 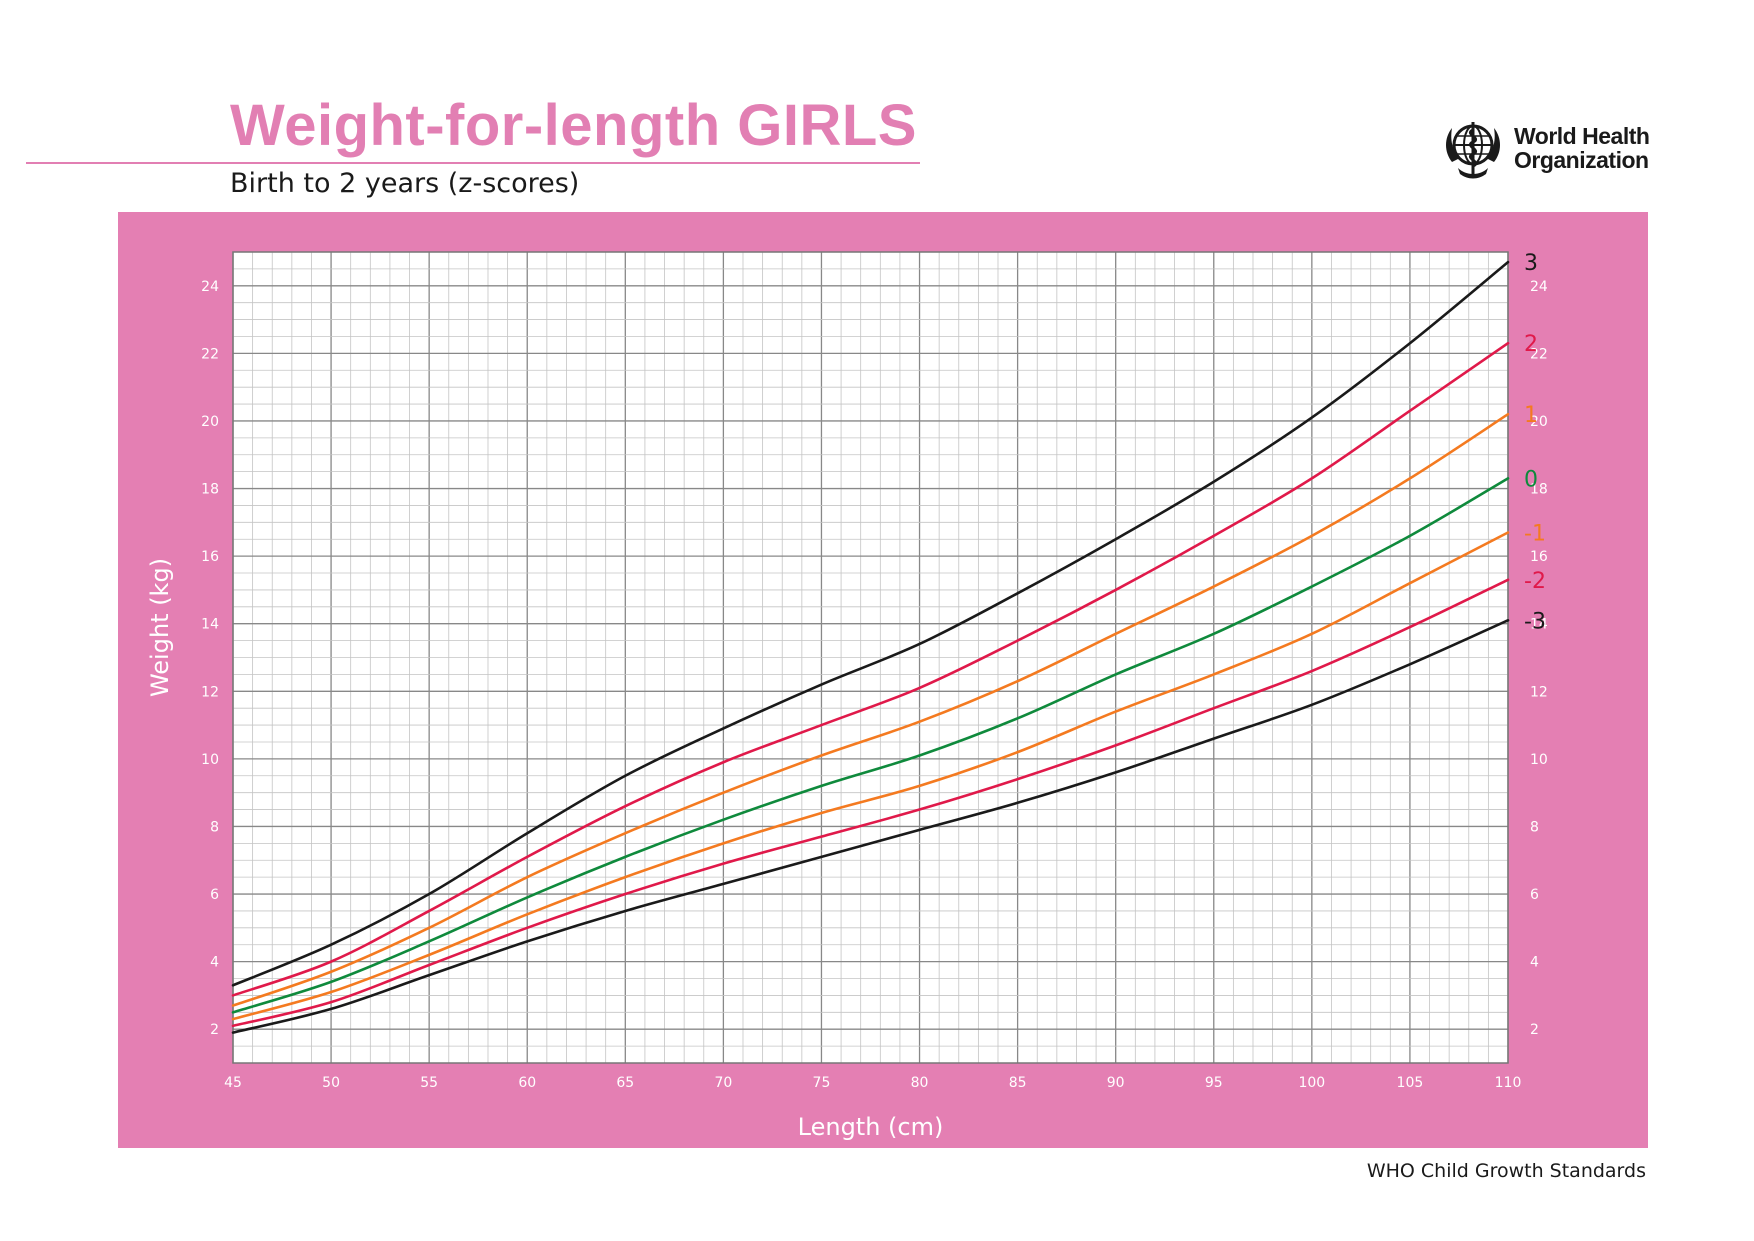 I want to click on y-tick-label-left: 18, so click(x=210, y=490).